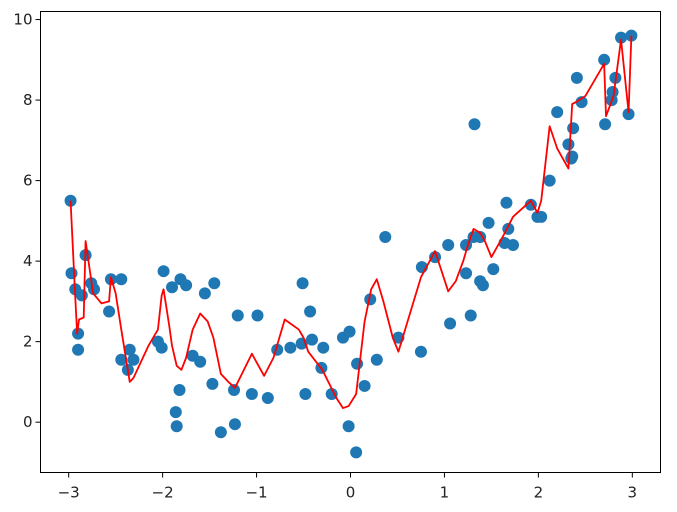  Describe the element at coordinates (256, 493) in the screenshot. I see `x-tick-label: −1` at that location.